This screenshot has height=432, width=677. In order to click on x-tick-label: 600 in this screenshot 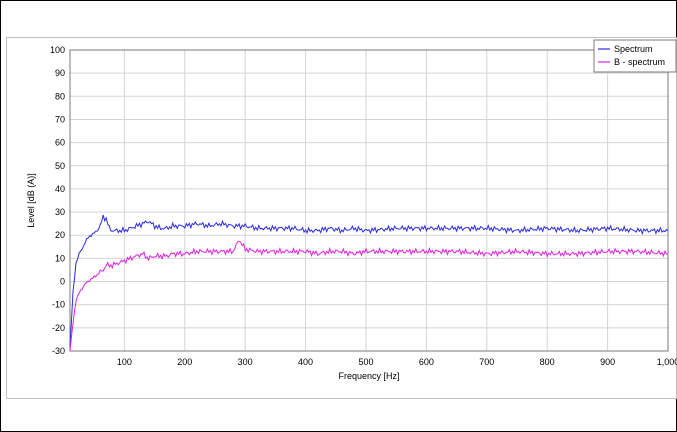, I will do `click(426, 362)`.